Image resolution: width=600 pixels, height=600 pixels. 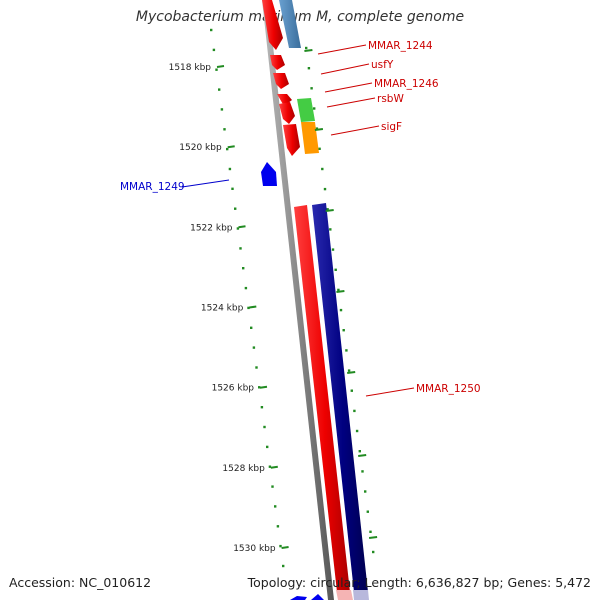 What do you see at coordinates (355, 130) in the screenshot?
I see `leader-sigf` at bounding box center [355, 130].